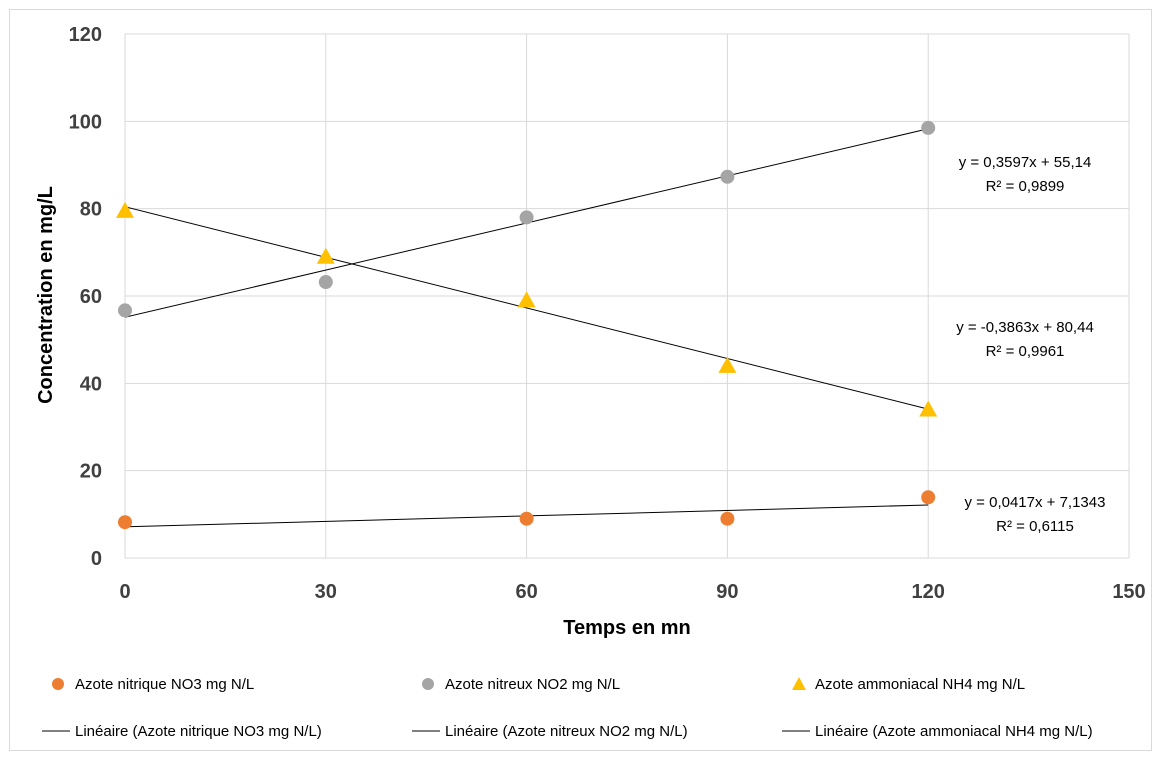 Image resolution: width=1155 pixels, height=758 pixels. I want to click on r2-nitreux: R² = 0,9899, so click(1025, 186).